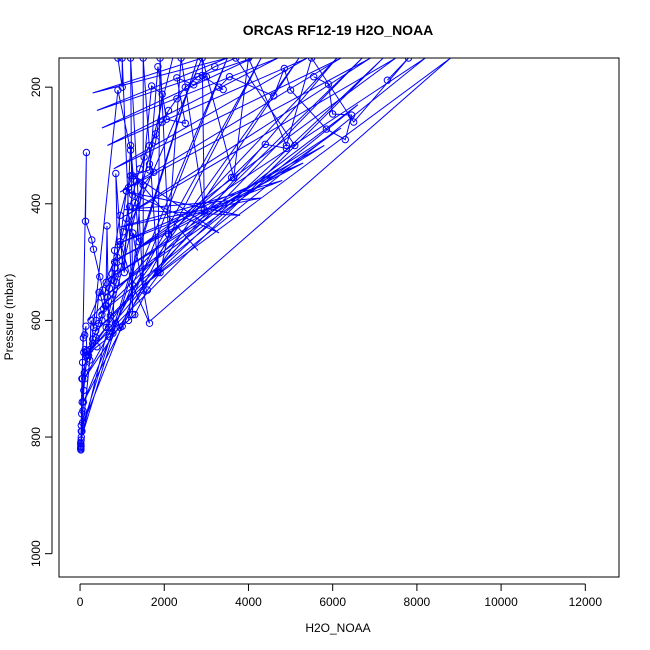  I want to click on x-tick-label: 8000, so click(417, 602).